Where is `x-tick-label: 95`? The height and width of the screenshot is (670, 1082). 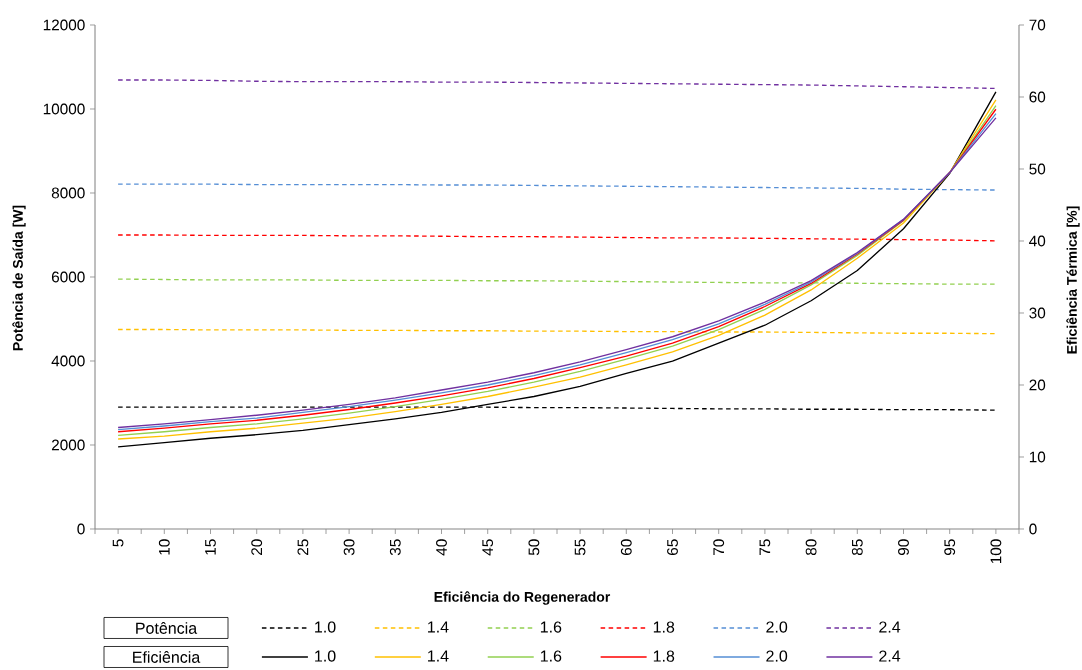
x-tick-label: 95 is located at coordinates (950, 547).